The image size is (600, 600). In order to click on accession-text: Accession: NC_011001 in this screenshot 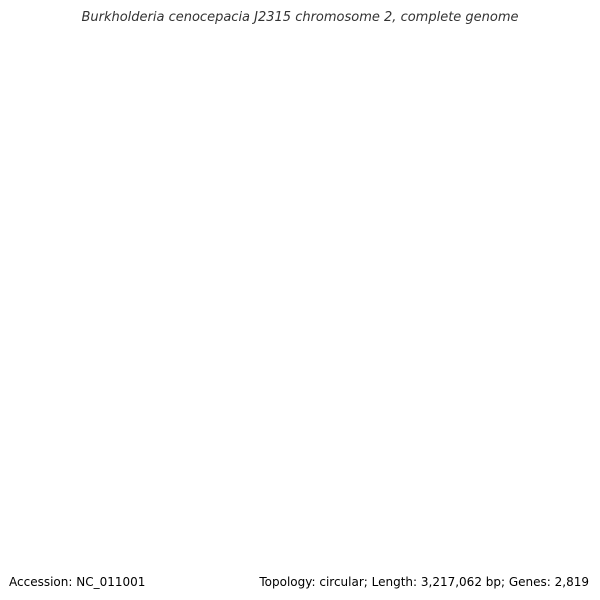, I will do `click(77, 582)`.